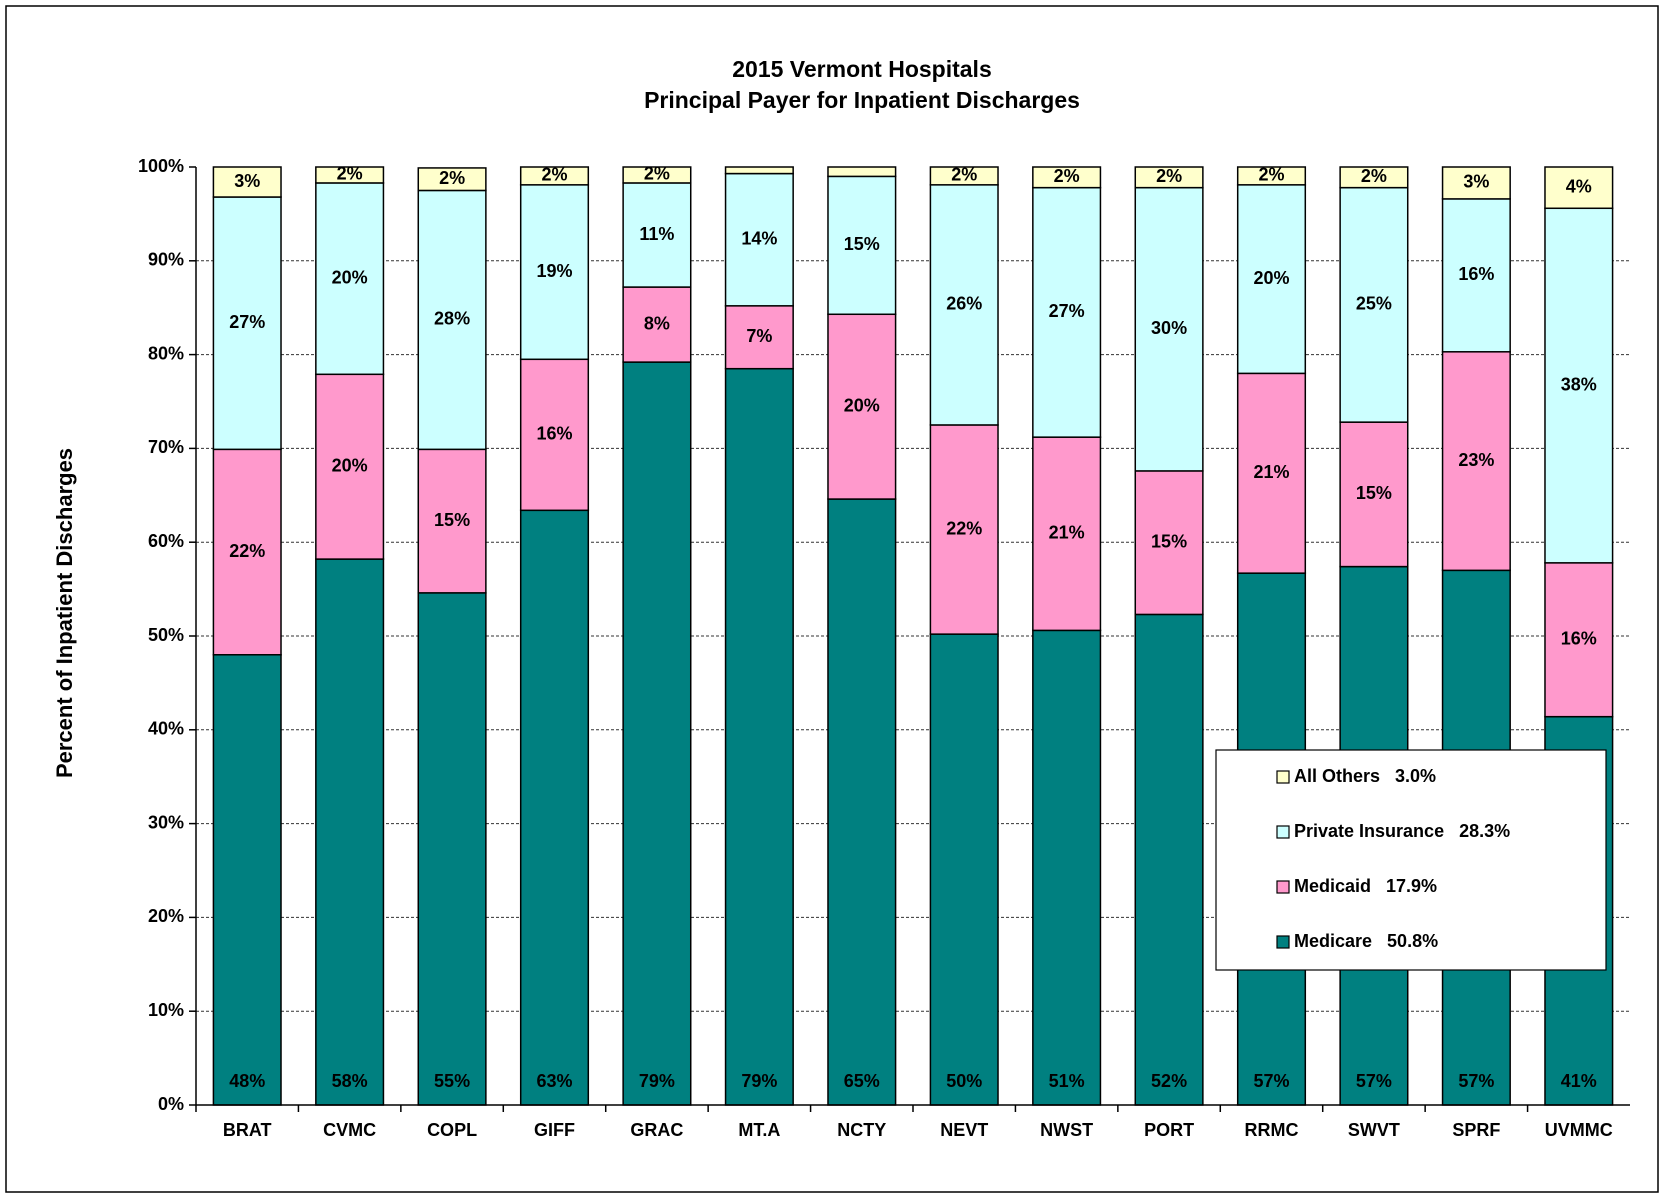 The image size is (1665, 1196). Describe the element at coordinates (1374, 304) in the screenshot. I see `data-label: 25%` at that location.